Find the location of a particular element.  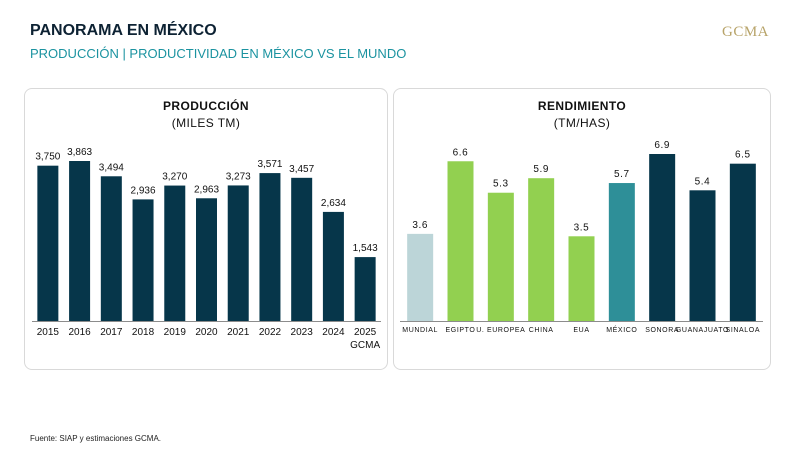

bar-2024 is located at coordinates (333, 266).